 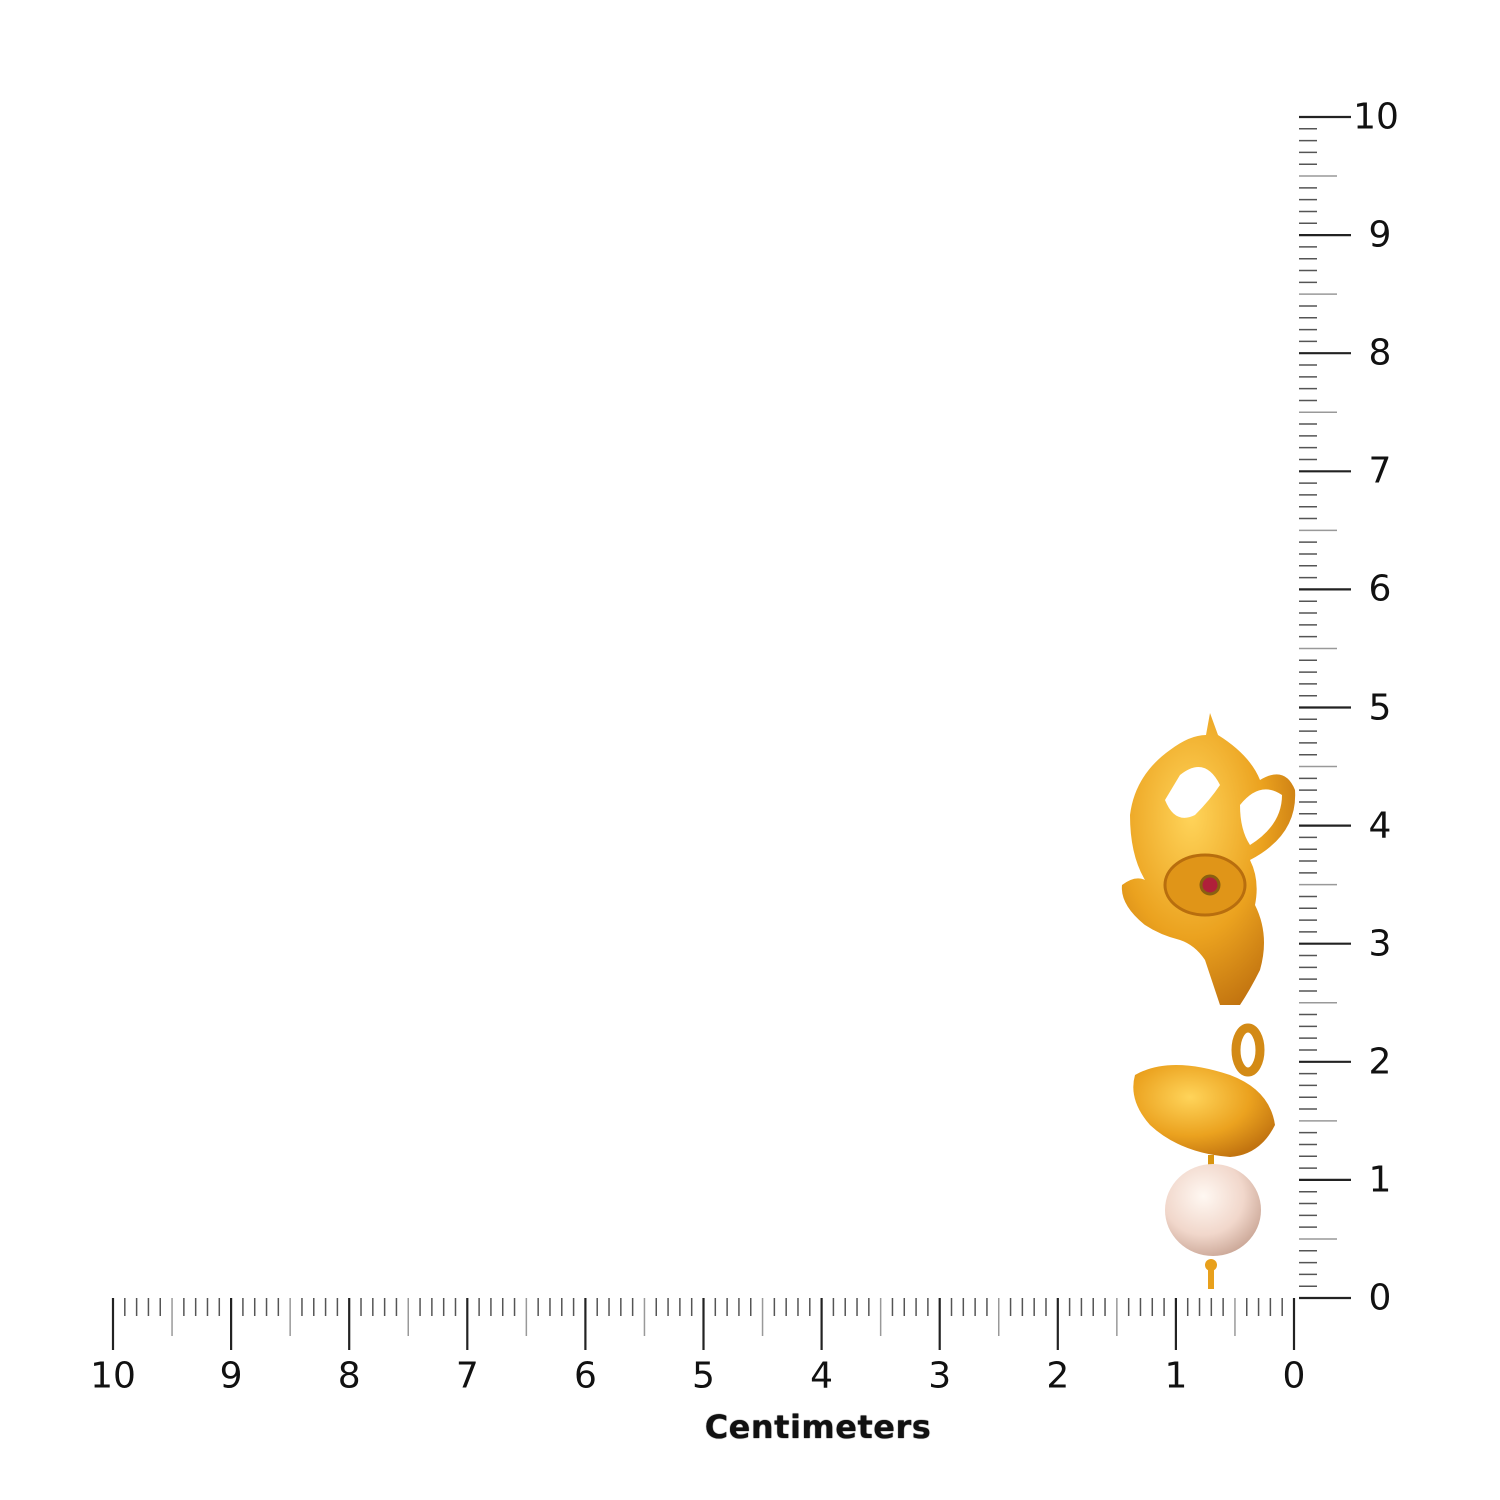 I want to click on v-tick-label: 7, so click(x=1380, y=471).